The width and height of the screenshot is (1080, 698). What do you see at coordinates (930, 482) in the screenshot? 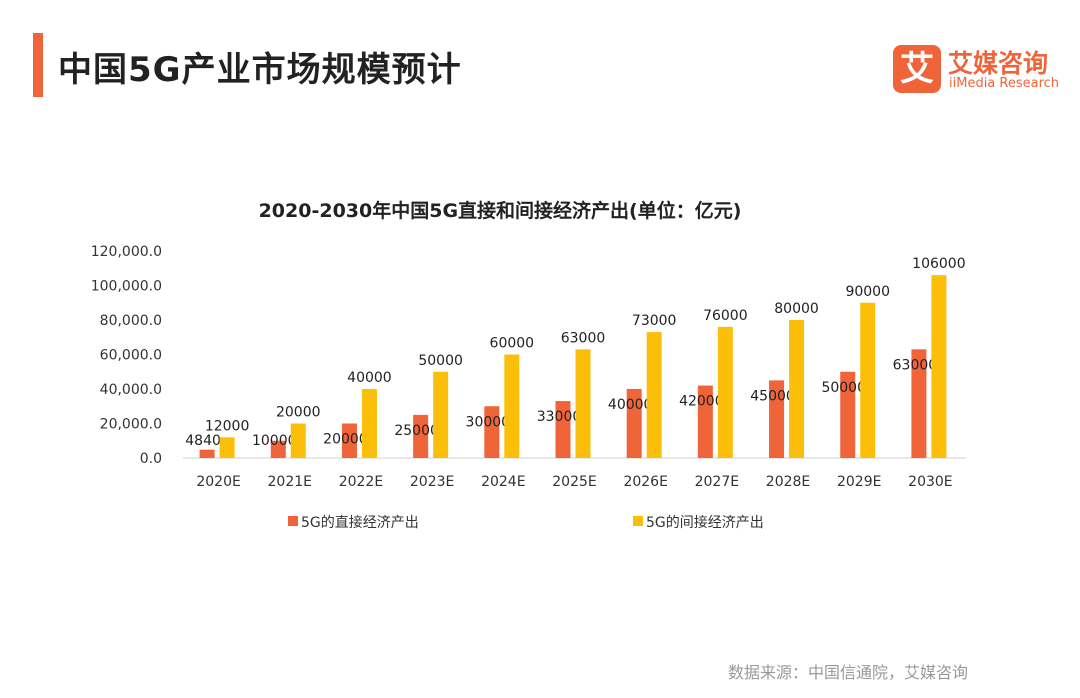
I see `x-tick-label: 2030E` at bounding box center [930, 482].